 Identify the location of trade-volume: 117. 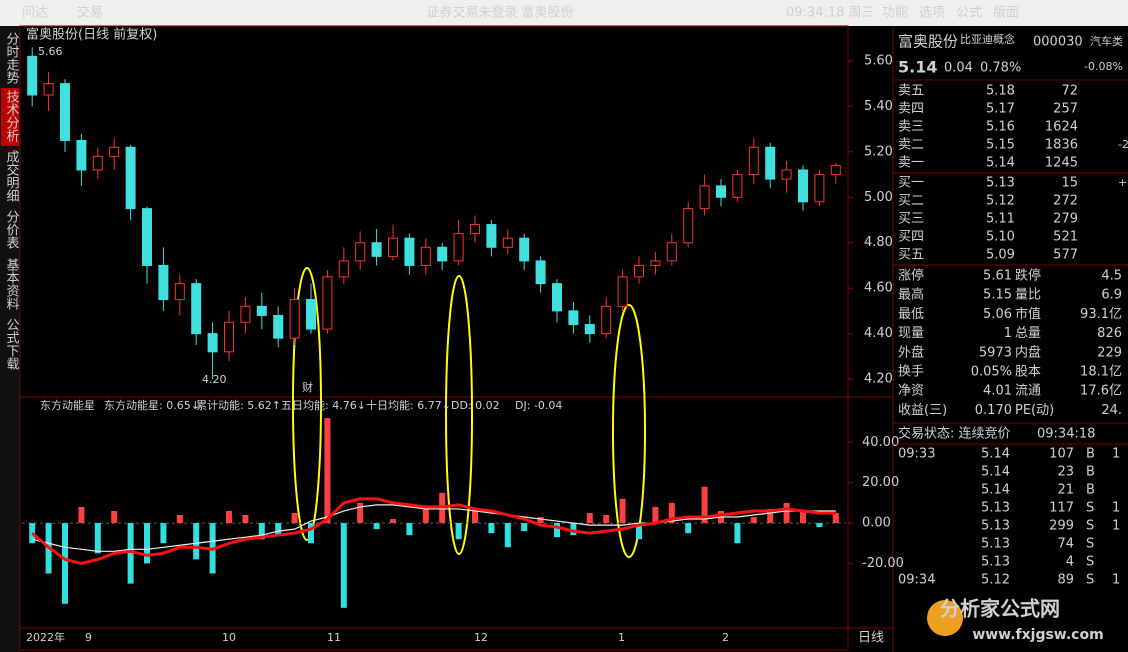
(1061, 508).